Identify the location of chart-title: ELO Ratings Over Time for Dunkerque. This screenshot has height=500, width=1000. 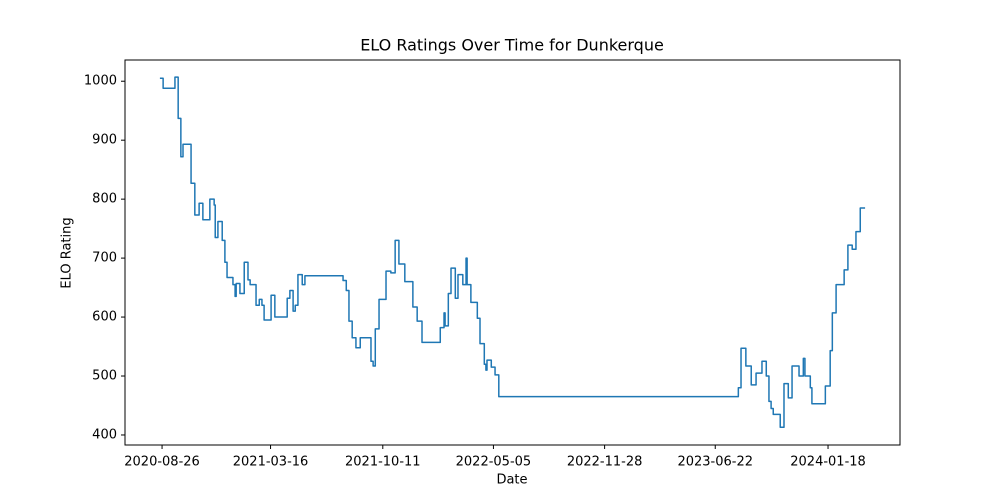
(512, 45).